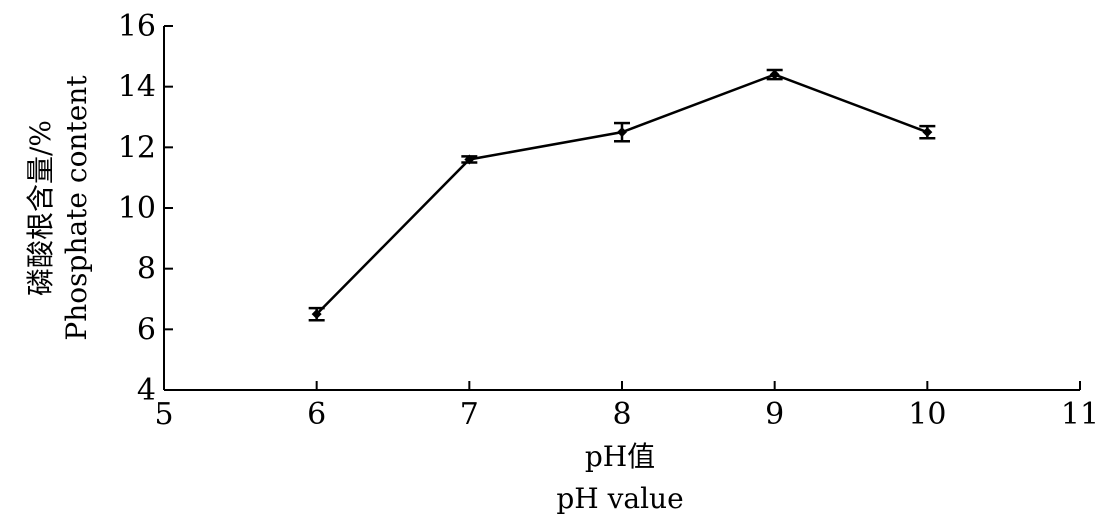 The width and height of the screenshot is (1102, 523). I want to click on x-tick-label: 7, so click(469, 414).